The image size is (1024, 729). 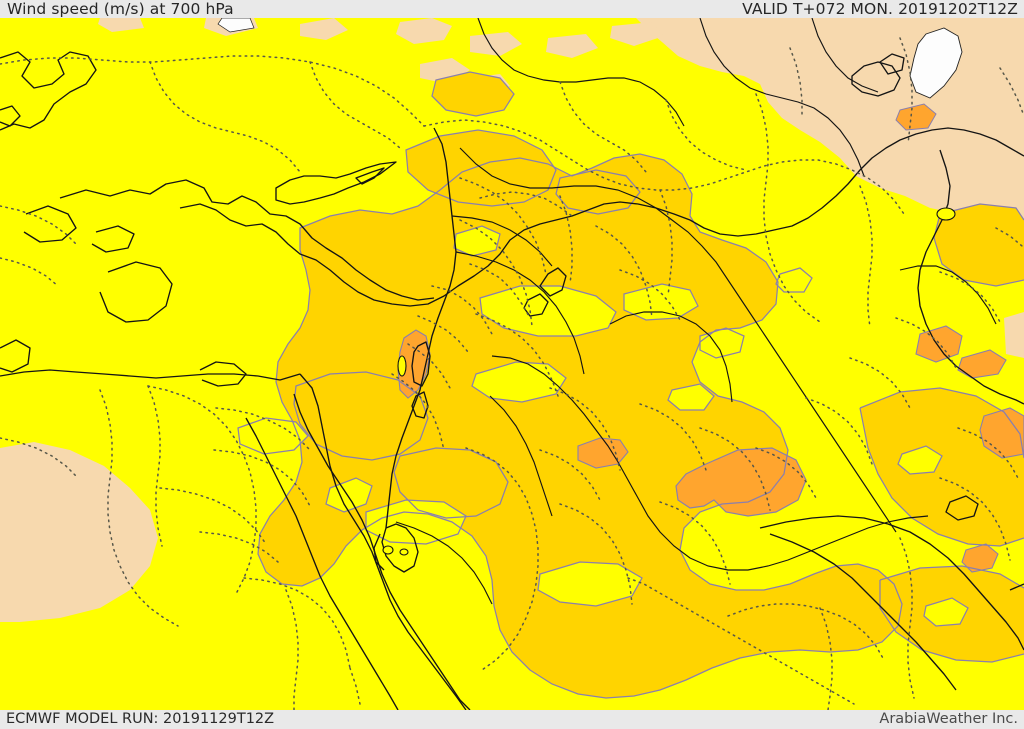 I want to click on gold-region-anatolia-n, so click(x=473, y=94).